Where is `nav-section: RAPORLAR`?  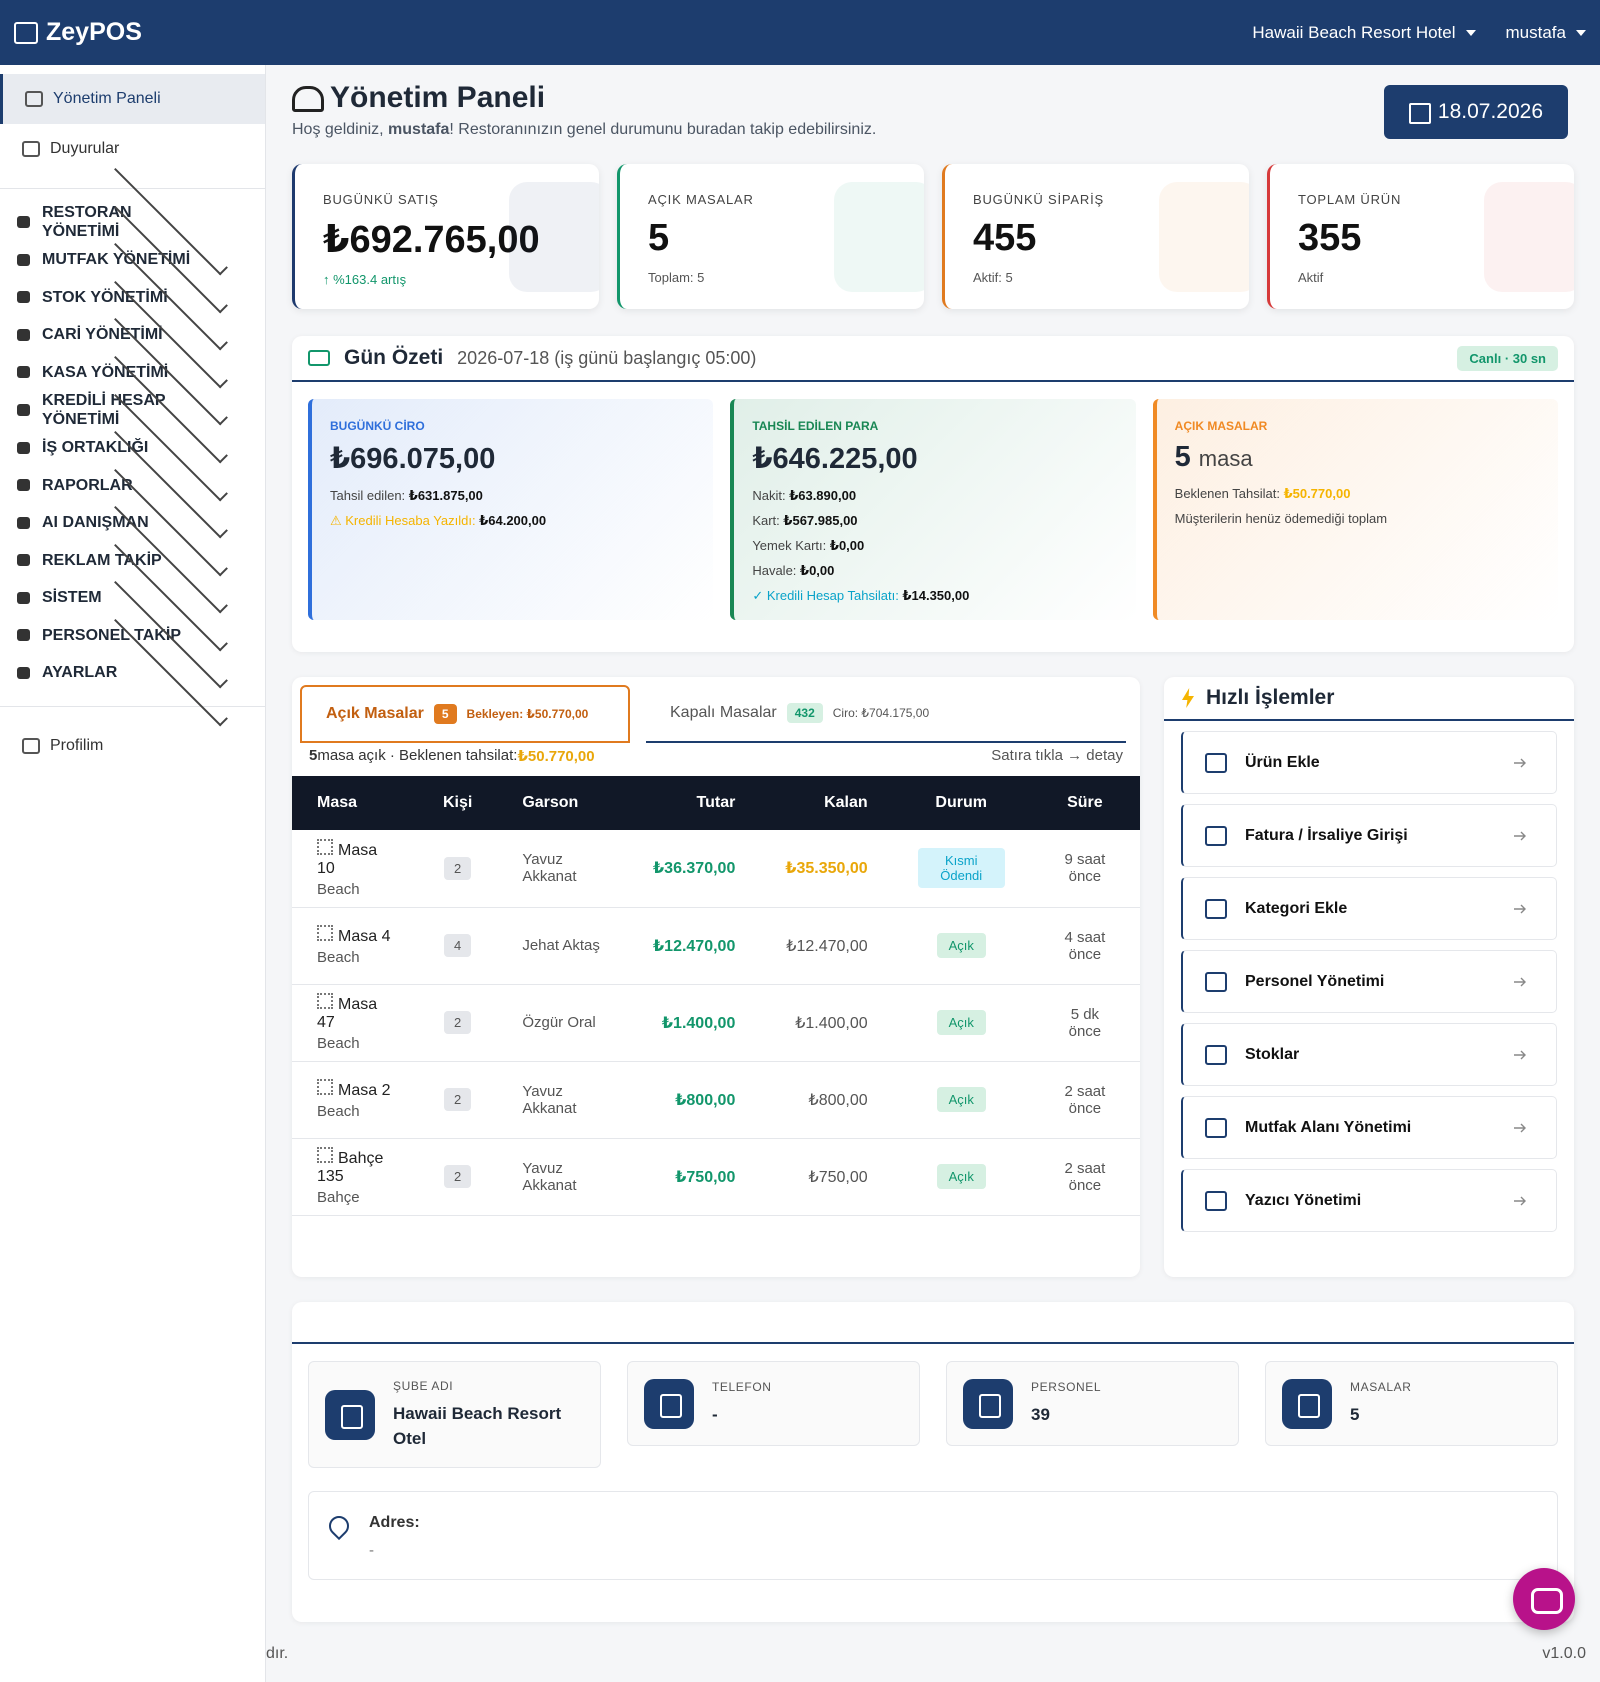 nav-section: RAPORLAR is located at coordinates (133, 481).